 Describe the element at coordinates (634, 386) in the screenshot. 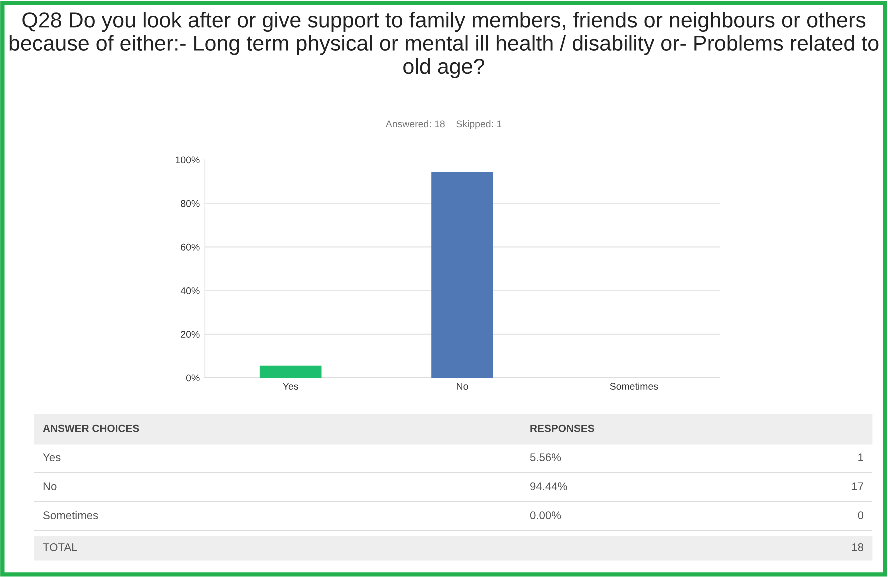

I see `x-tick-label: Sometimes` at that location.